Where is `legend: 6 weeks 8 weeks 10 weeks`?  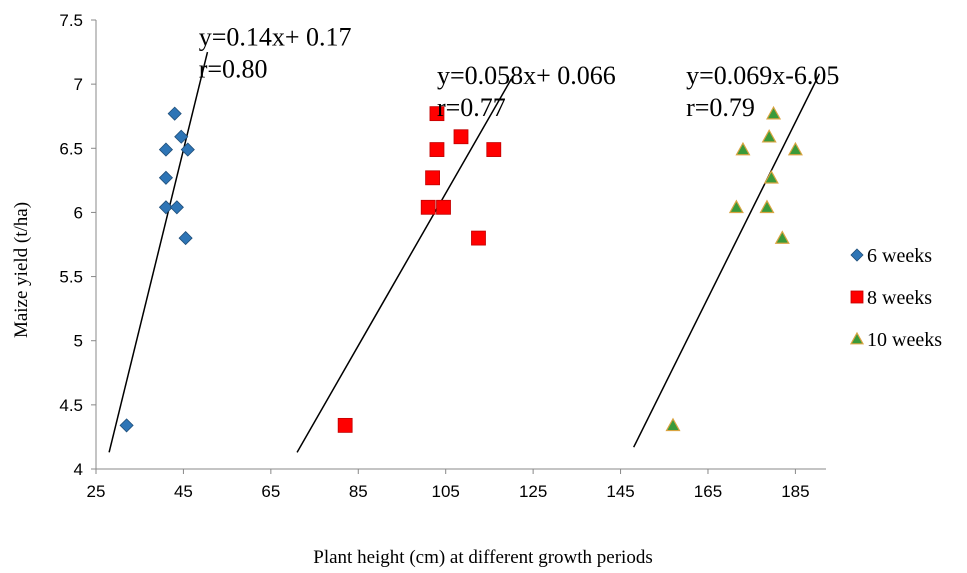 legend: 6 weeks 8 weeks 10 weeks is located at coordinates (895, 298).